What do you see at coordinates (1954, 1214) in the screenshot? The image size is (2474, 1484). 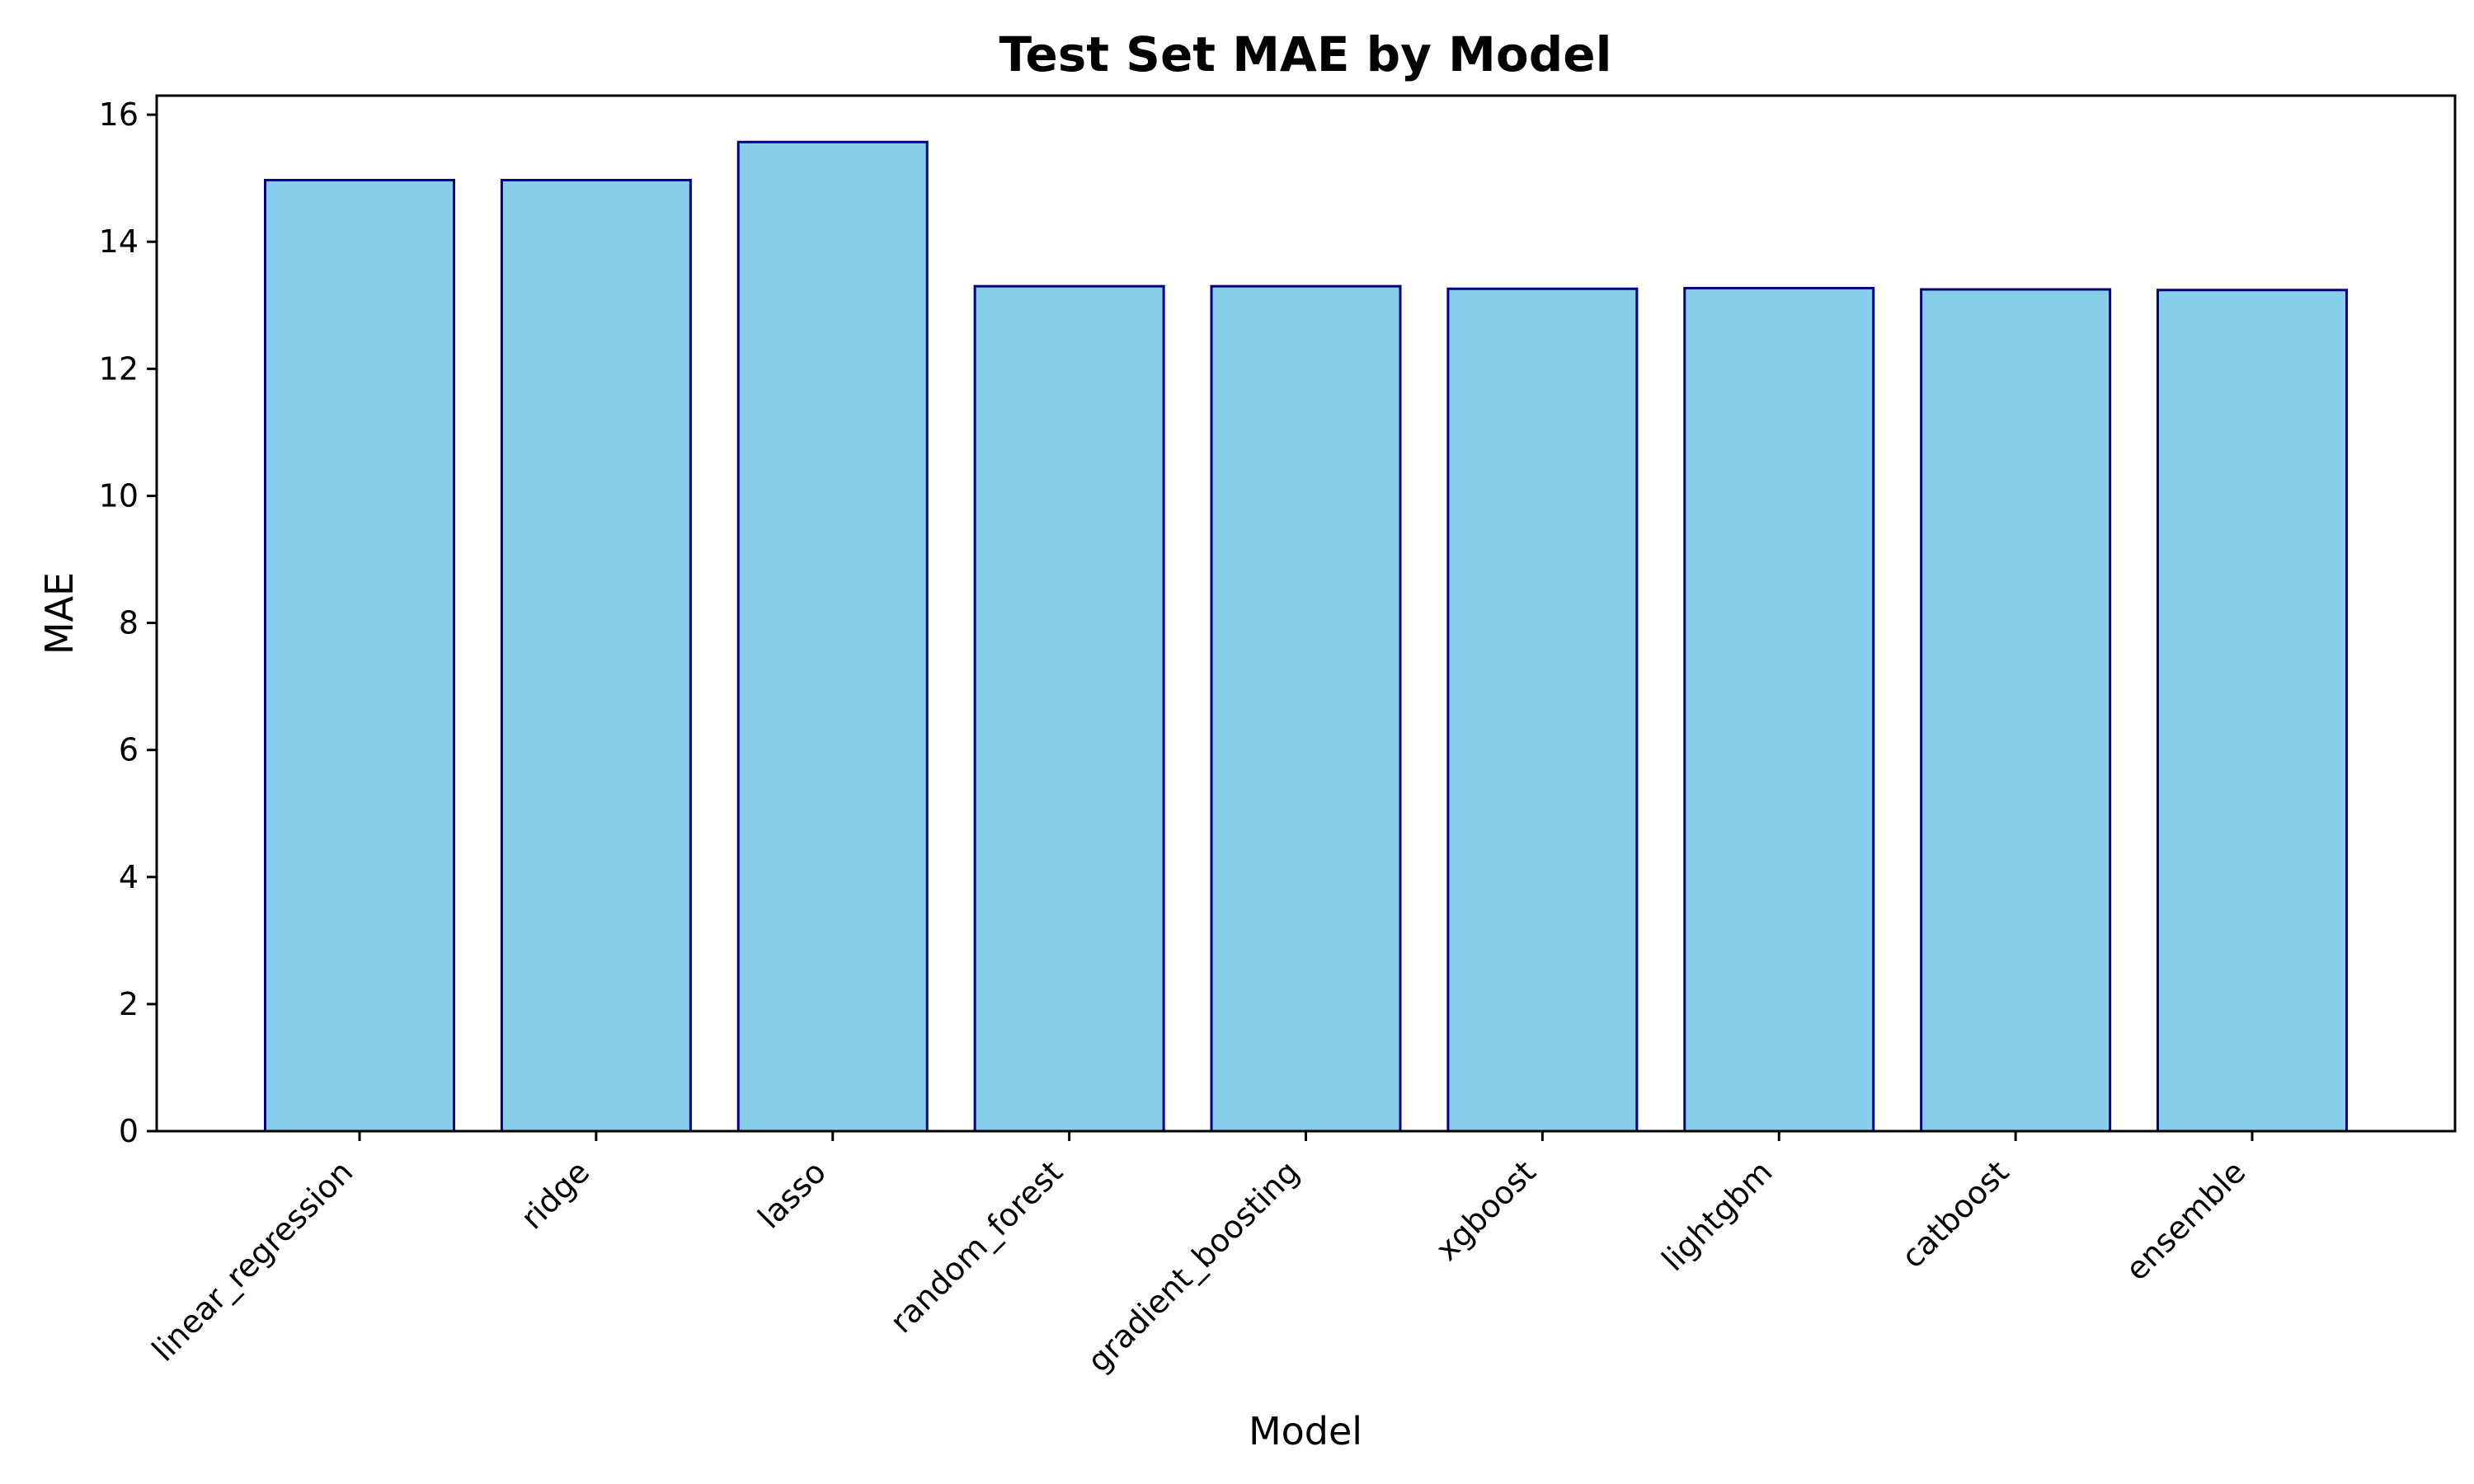 I see `x-tick-label: catboost` at bounding box center [1954, 1214].